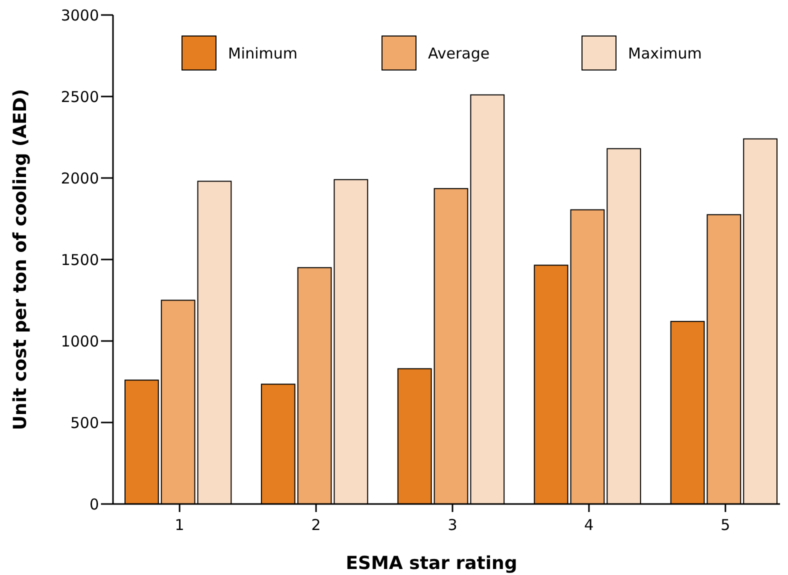  What do you see at coordinates (459, 53) in the screenshot?
I see `legend-label: Average` at bounding box center [459, 53].